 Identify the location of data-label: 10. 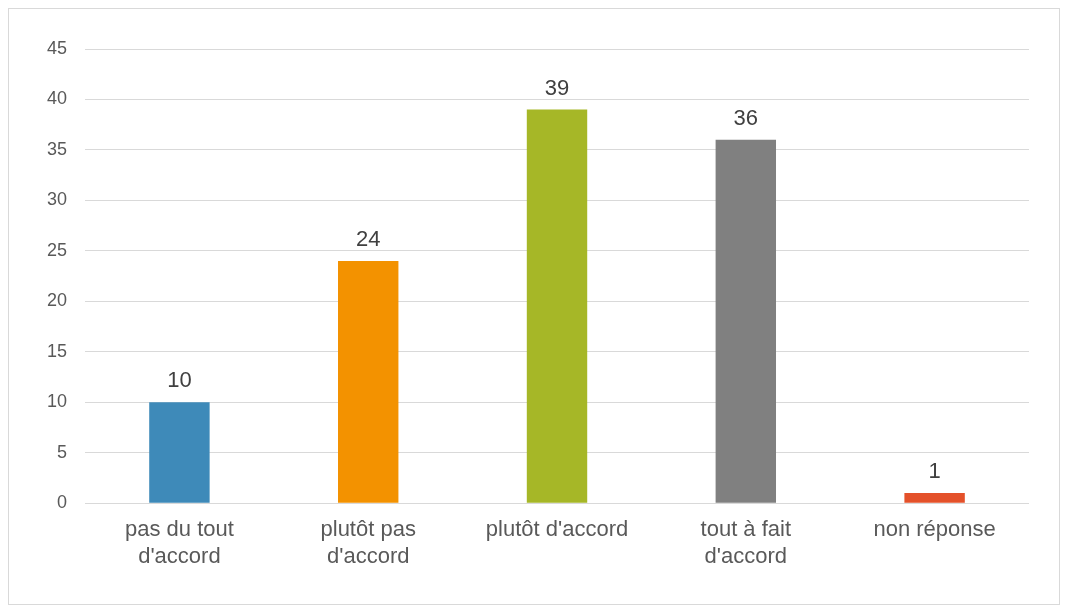
(179, 380).